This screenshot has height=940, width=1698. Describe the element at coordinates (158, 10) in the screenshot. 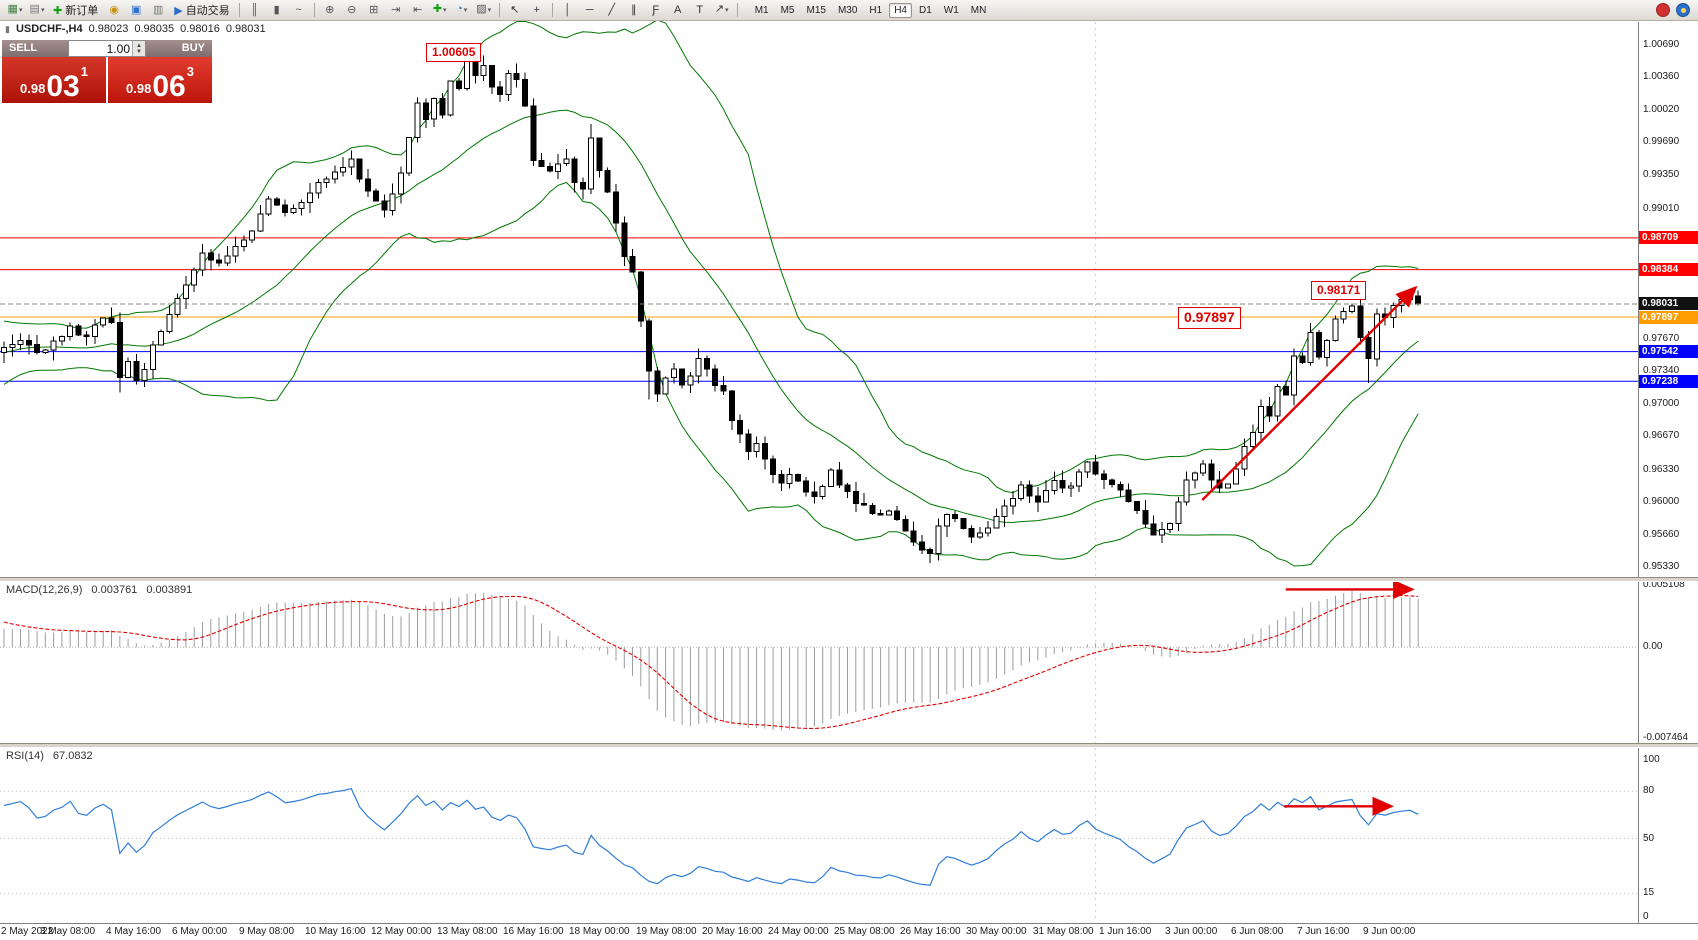

I see `data-window-icon: ▥` at that location.